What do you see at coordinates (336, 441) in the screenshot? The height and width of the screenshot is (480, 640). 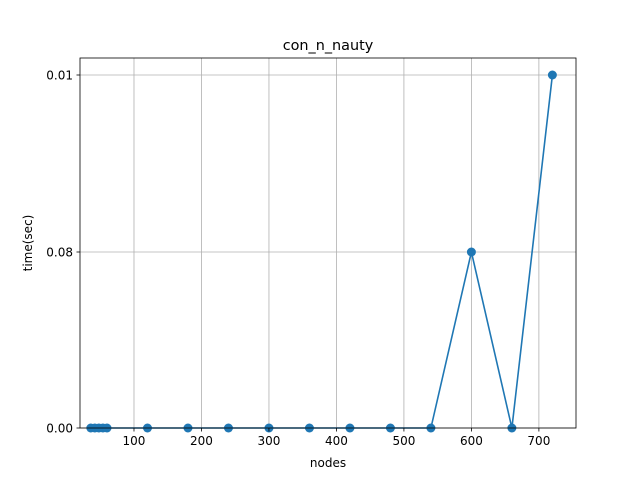 I see `x-tick-label: 400` at bounding box center [336, 441].